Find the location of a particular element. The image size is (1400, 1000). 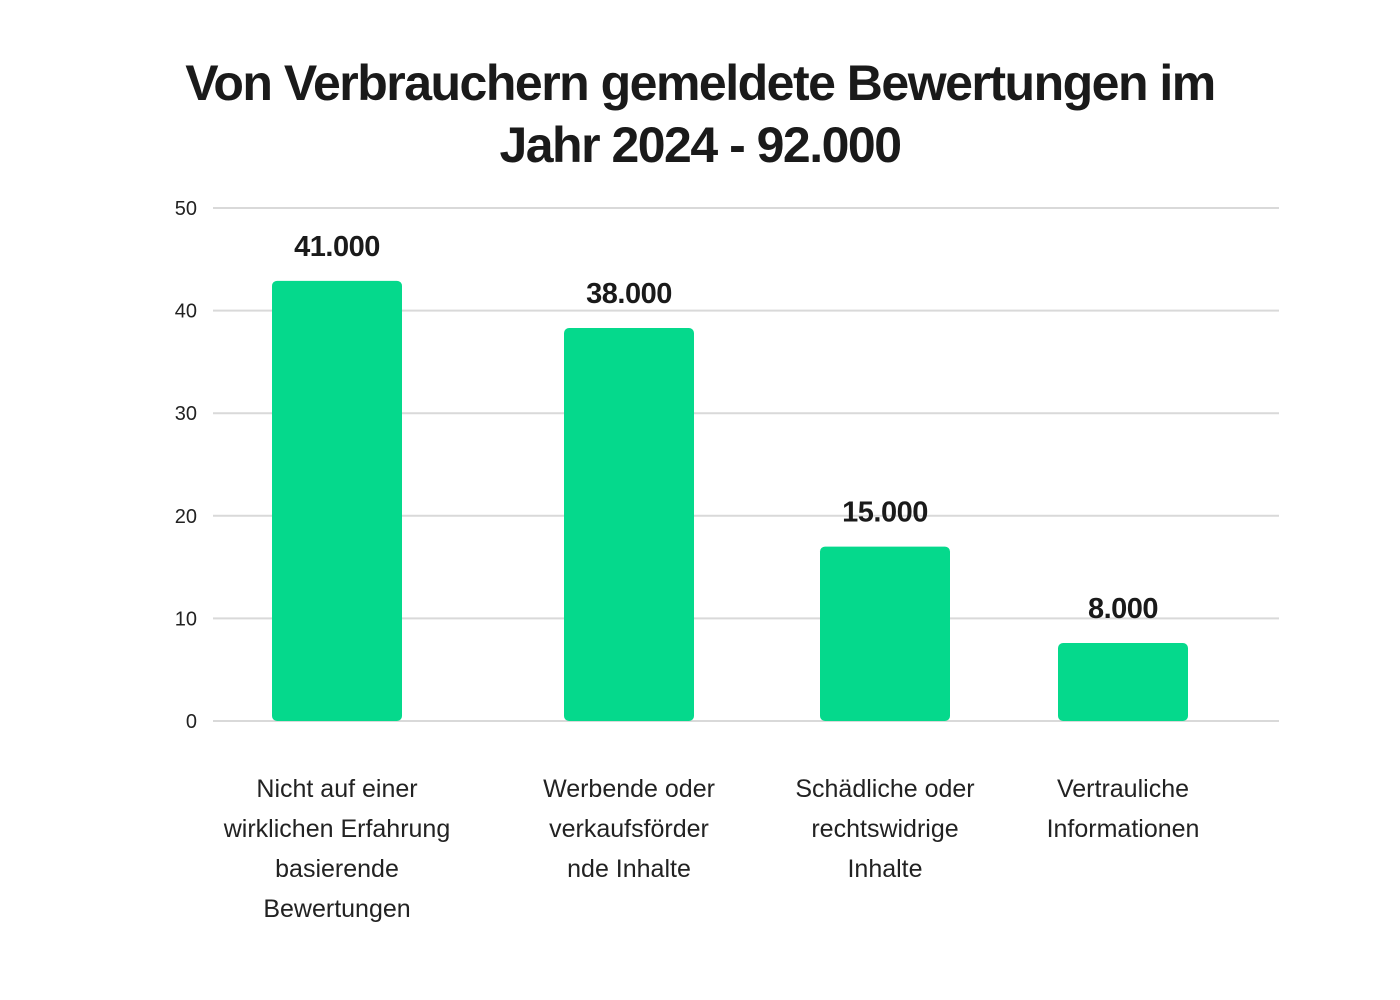

x-category-label: Werbende oder verkaufsförder nde Inhalte is located at coordinates (629, 829).